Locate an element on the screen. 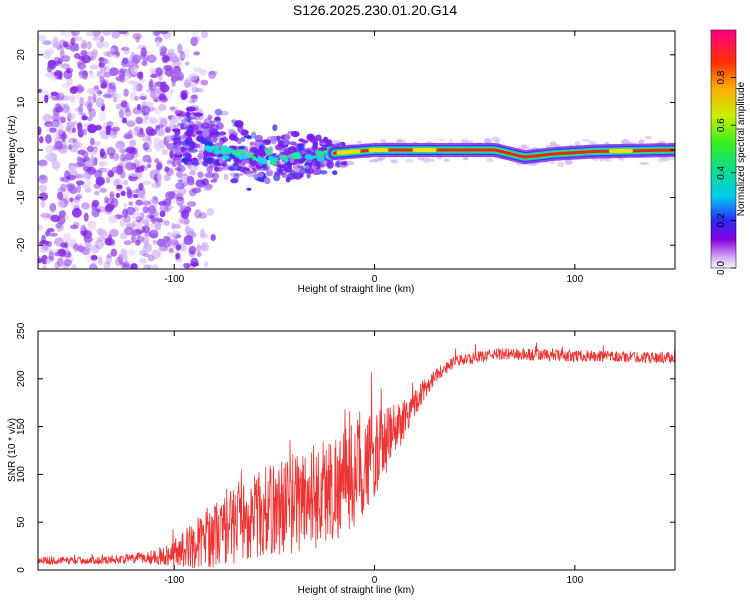 The image size is (750, 600). y-tick-label: -10 is located at coordinates (21, 197).